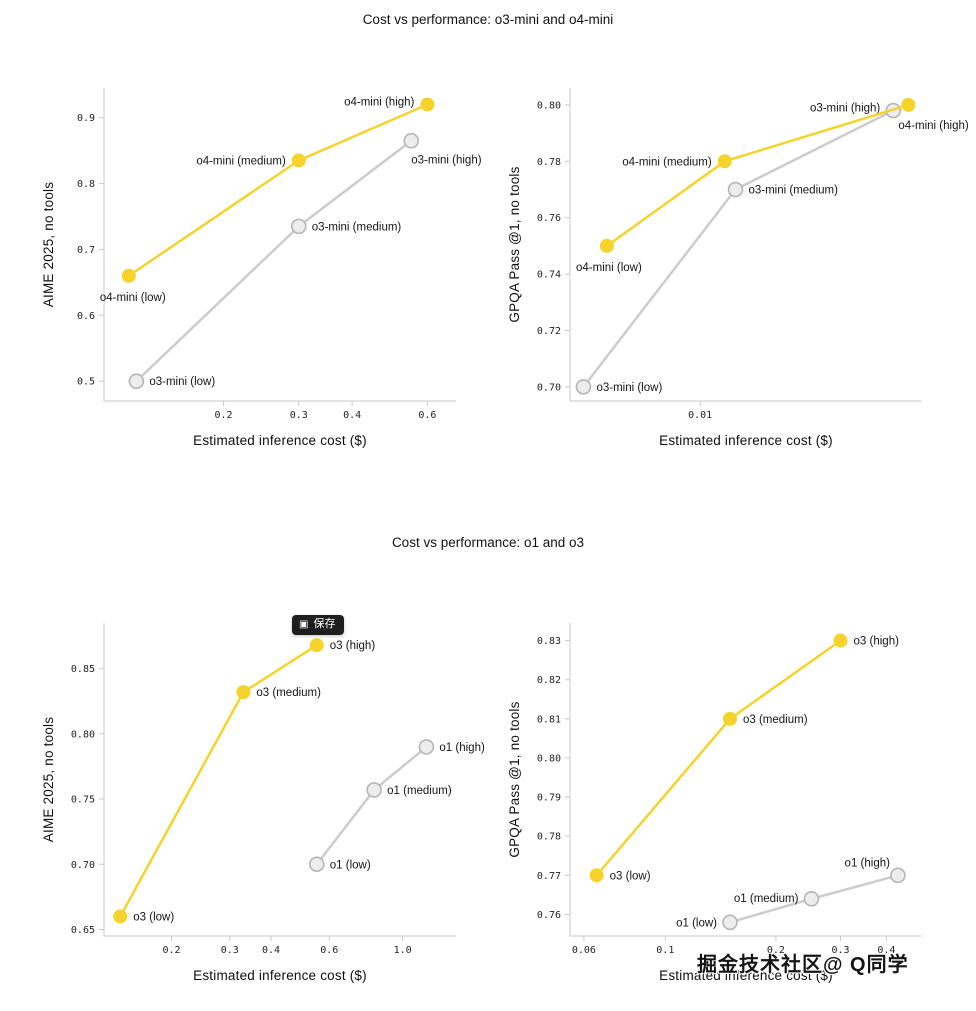 Image resolution: width=976 pixels, height=1011 pixels. Describe the element at coordinates (584, 950) in the screenshot. I see `x-tick-label: 0.06` at that location.